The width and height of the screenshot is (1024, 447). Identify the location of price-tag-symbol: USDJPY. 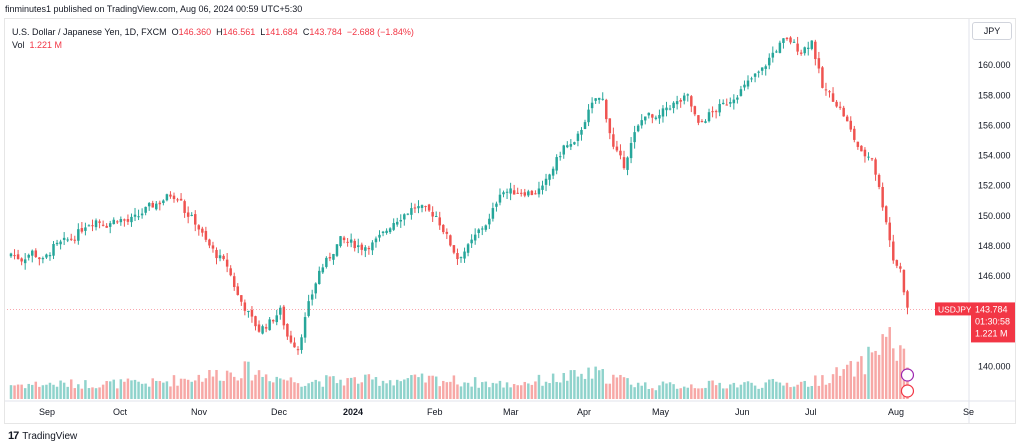
(955, 309).